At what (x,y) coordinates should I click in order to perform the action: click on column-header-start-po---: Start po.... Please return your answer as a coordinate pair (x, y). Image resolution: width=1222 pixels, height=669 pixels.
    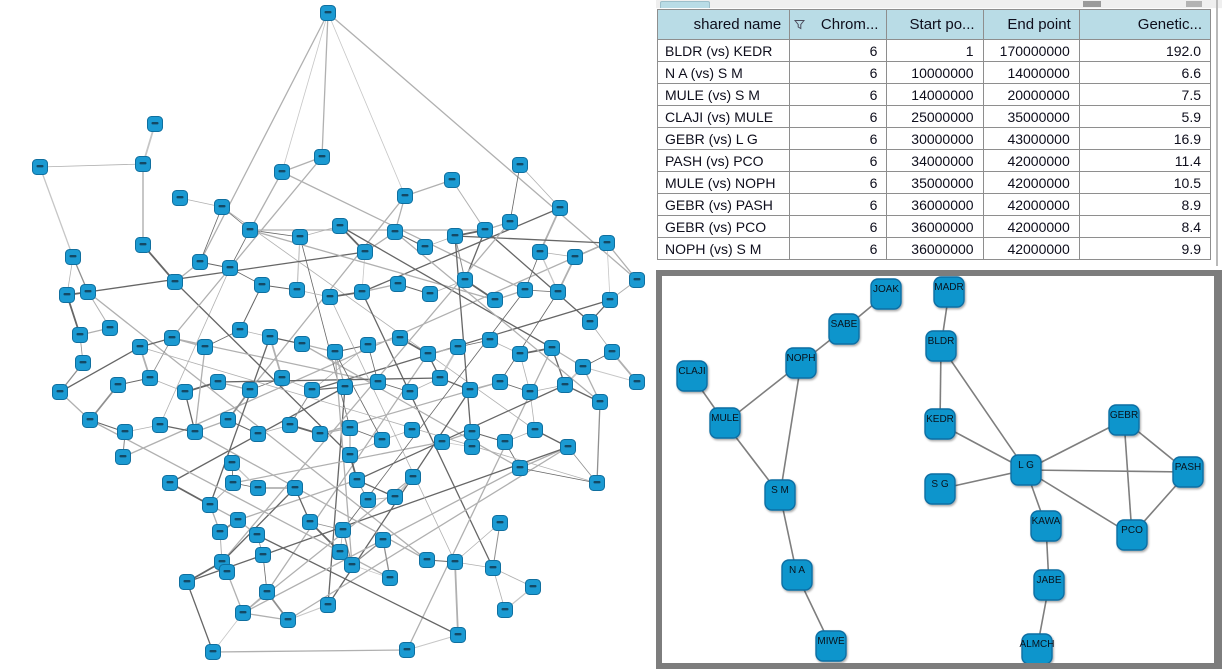
    Looking at the image, I should click on (935, 24).